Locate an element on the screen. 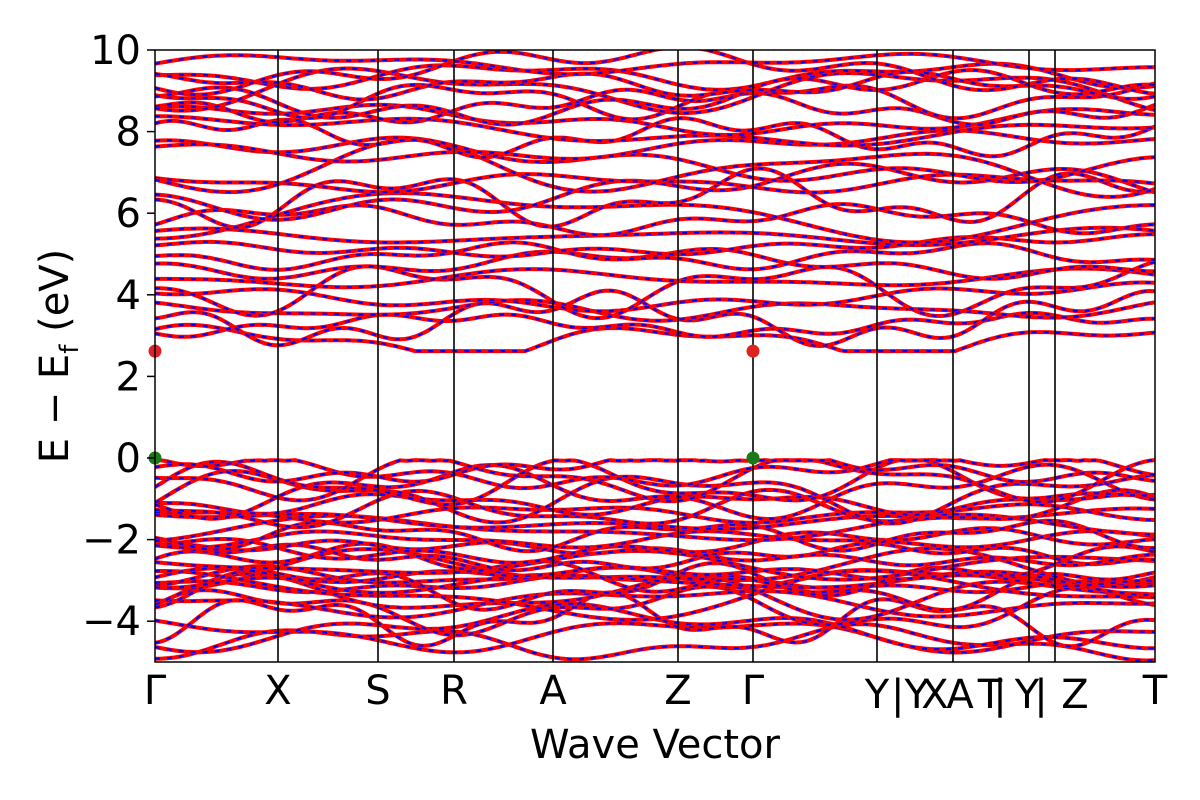 Image resolution: width=1200 pixels, height=800 pixels. y-tick-label: −4 is located at coordinates (111, 622).